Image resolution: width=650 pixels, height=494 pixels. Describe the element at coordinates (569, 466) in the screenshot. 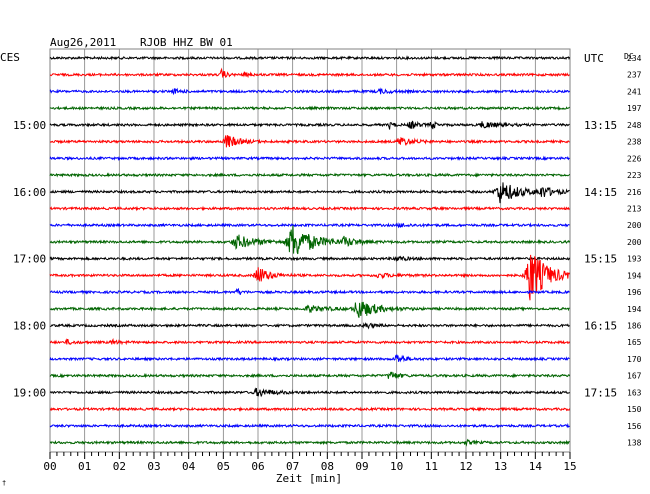

I see `x-tick-label: 15` at that location.